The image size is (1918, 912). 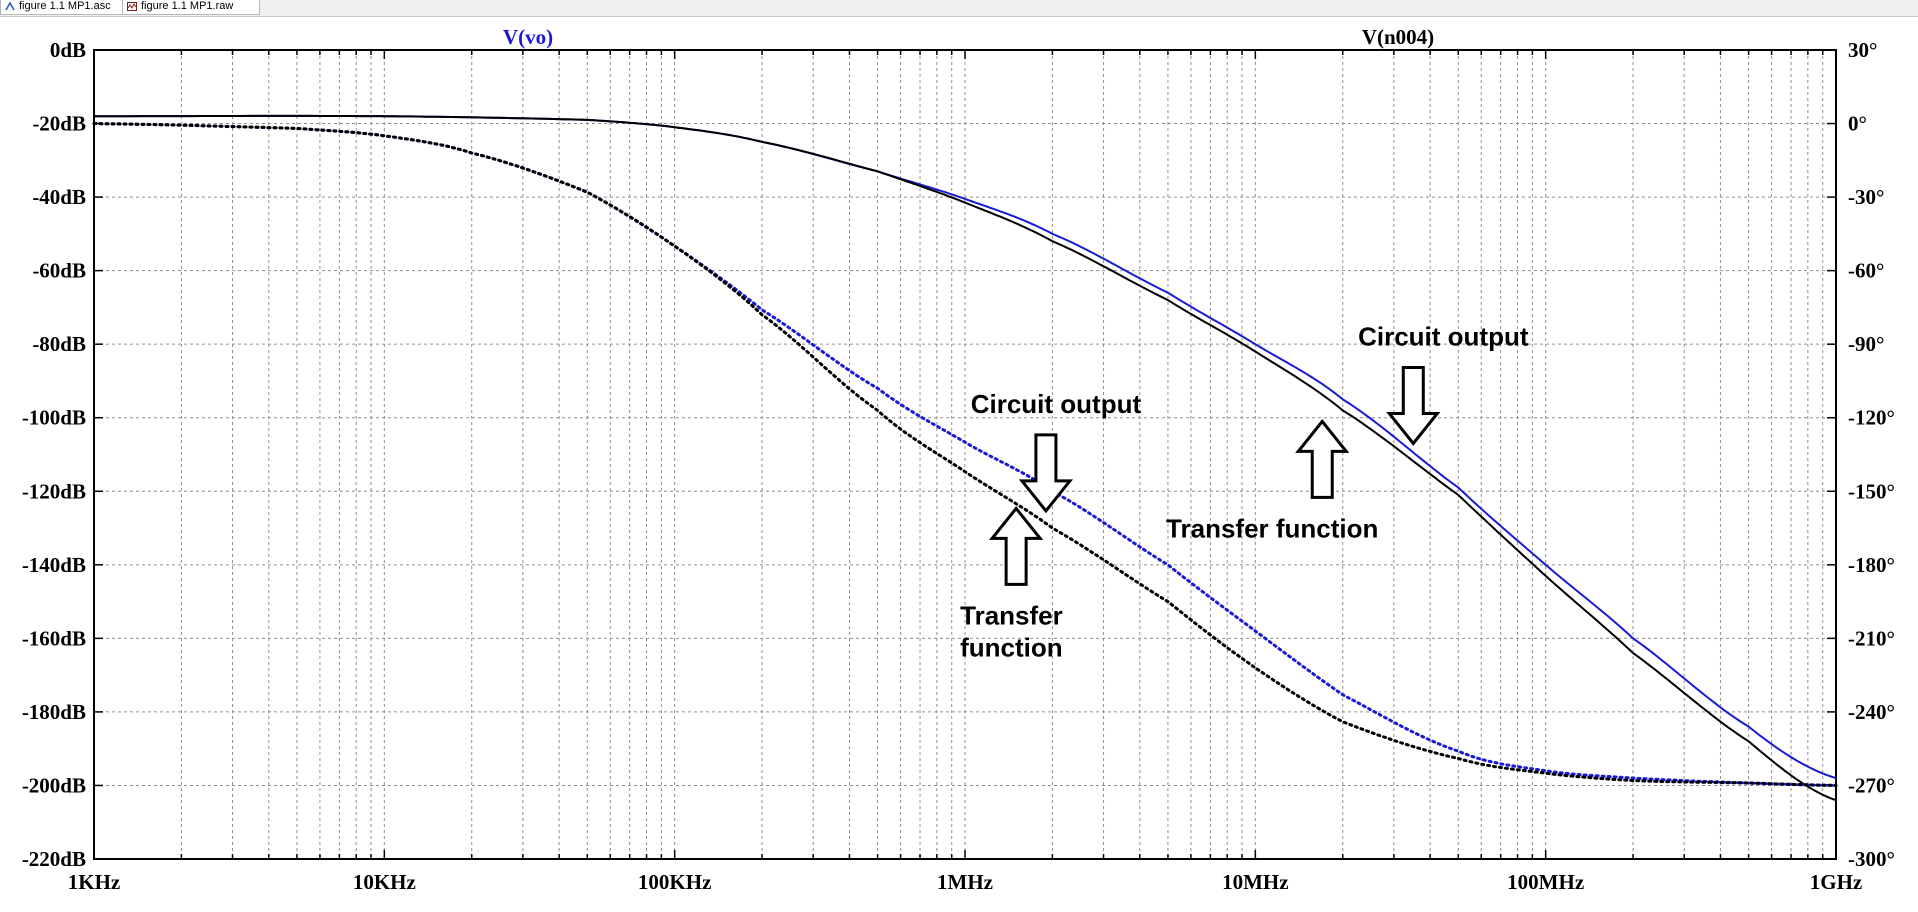 I want to click on tab-label: figure 1.1 MP1.raw, so click(x=187, y=6).